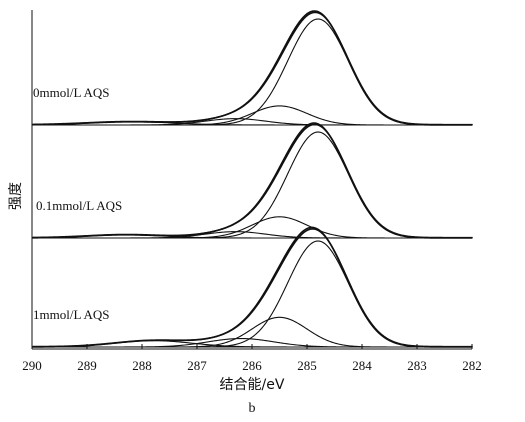 The image size is (525, 422). Describe the element at coordinates (307, 365) in the screenshot. I see `x-tick-label: 285` at that location.